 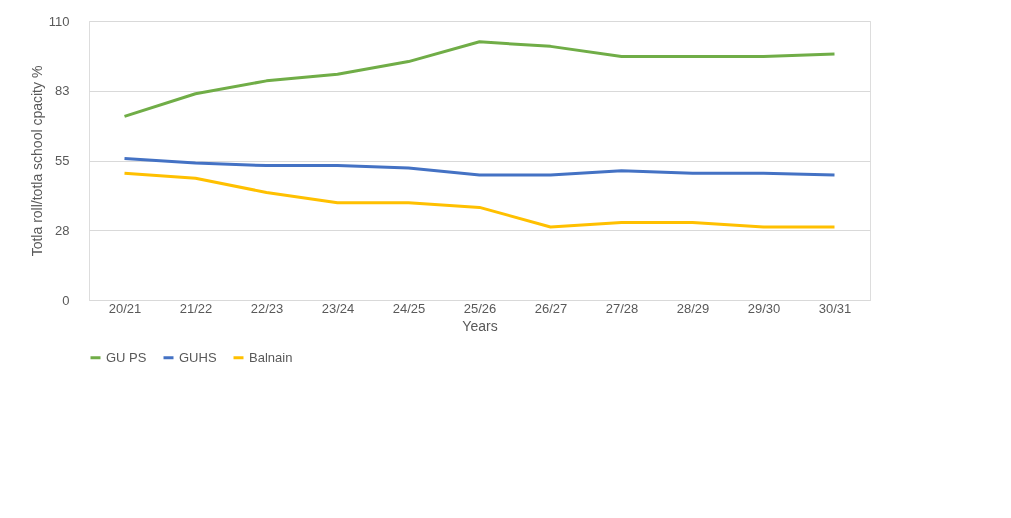 I want to click on legend-label: GUHS, so click(x=198, y=357).